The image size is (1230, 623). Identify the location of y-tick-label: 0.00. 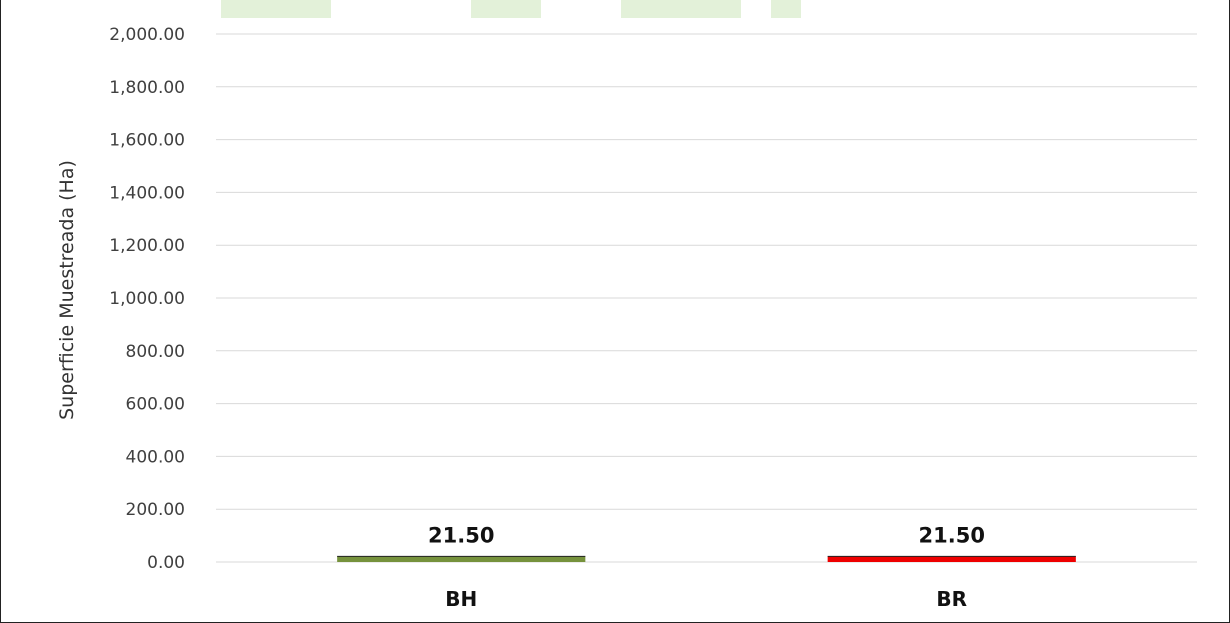
(166, 563).